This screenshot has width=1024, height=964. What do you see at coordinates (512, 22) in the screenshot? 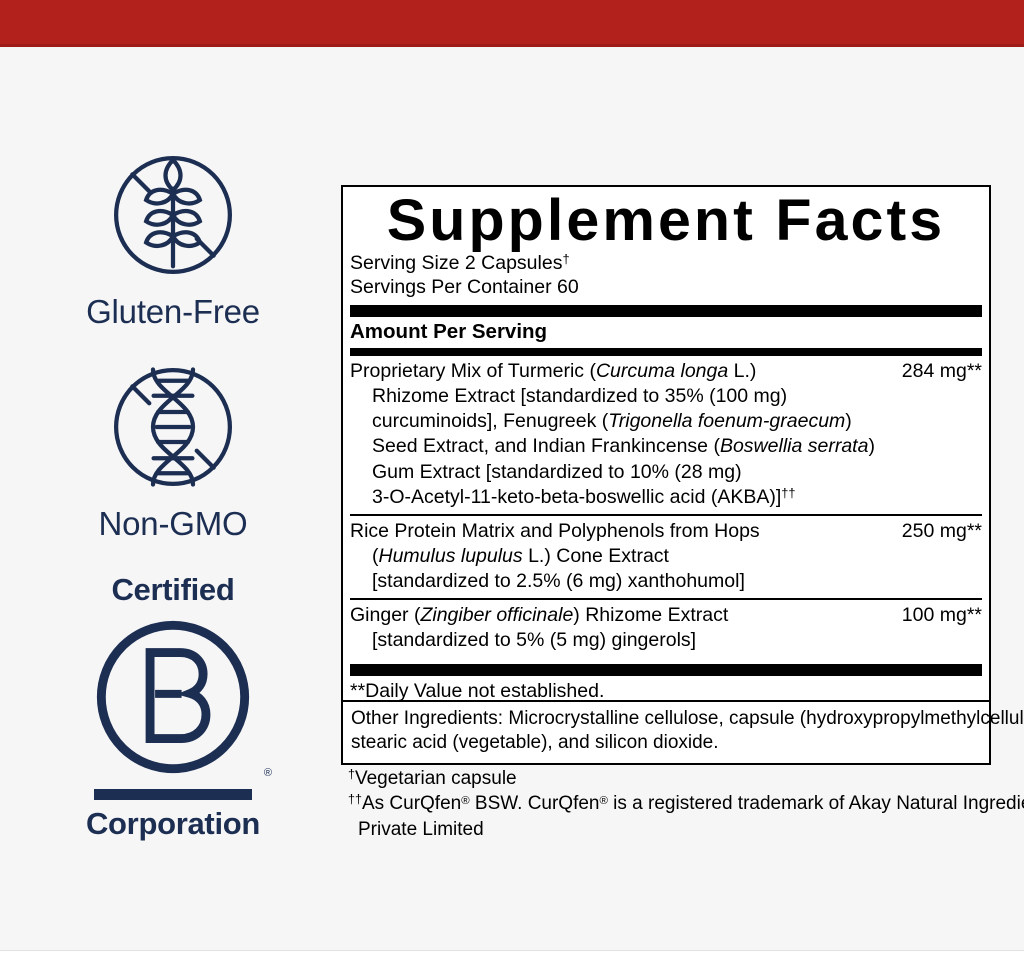
I see `top-red-banner` at bounding box center [512, 22].